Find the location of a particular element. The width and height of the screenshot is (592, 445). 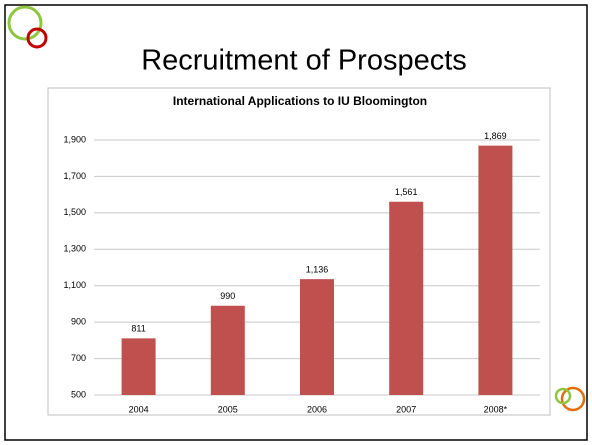

x-tick-label: 2005 is located at coordinates (228, 409).